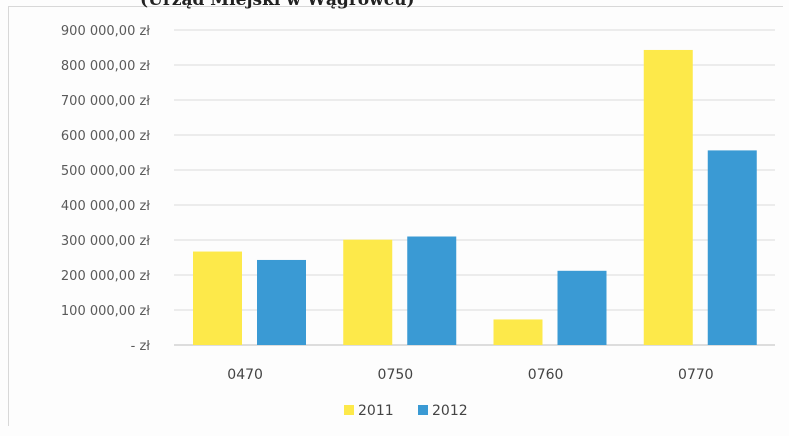  I want to click on x-category-label: 0770, so click(696, 375).